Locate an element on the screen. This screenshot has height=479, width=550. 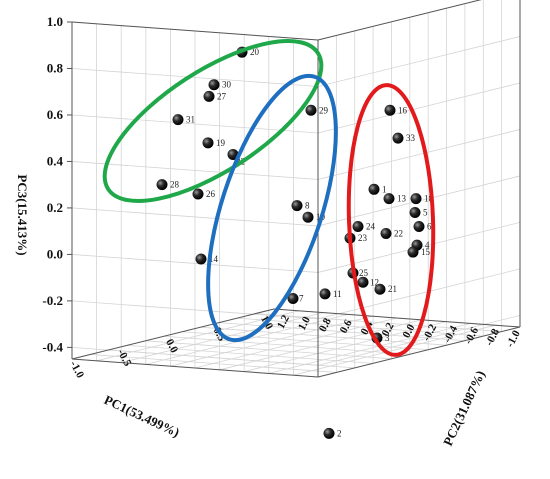
point-label: 27 is located at coordinates (222, 96).